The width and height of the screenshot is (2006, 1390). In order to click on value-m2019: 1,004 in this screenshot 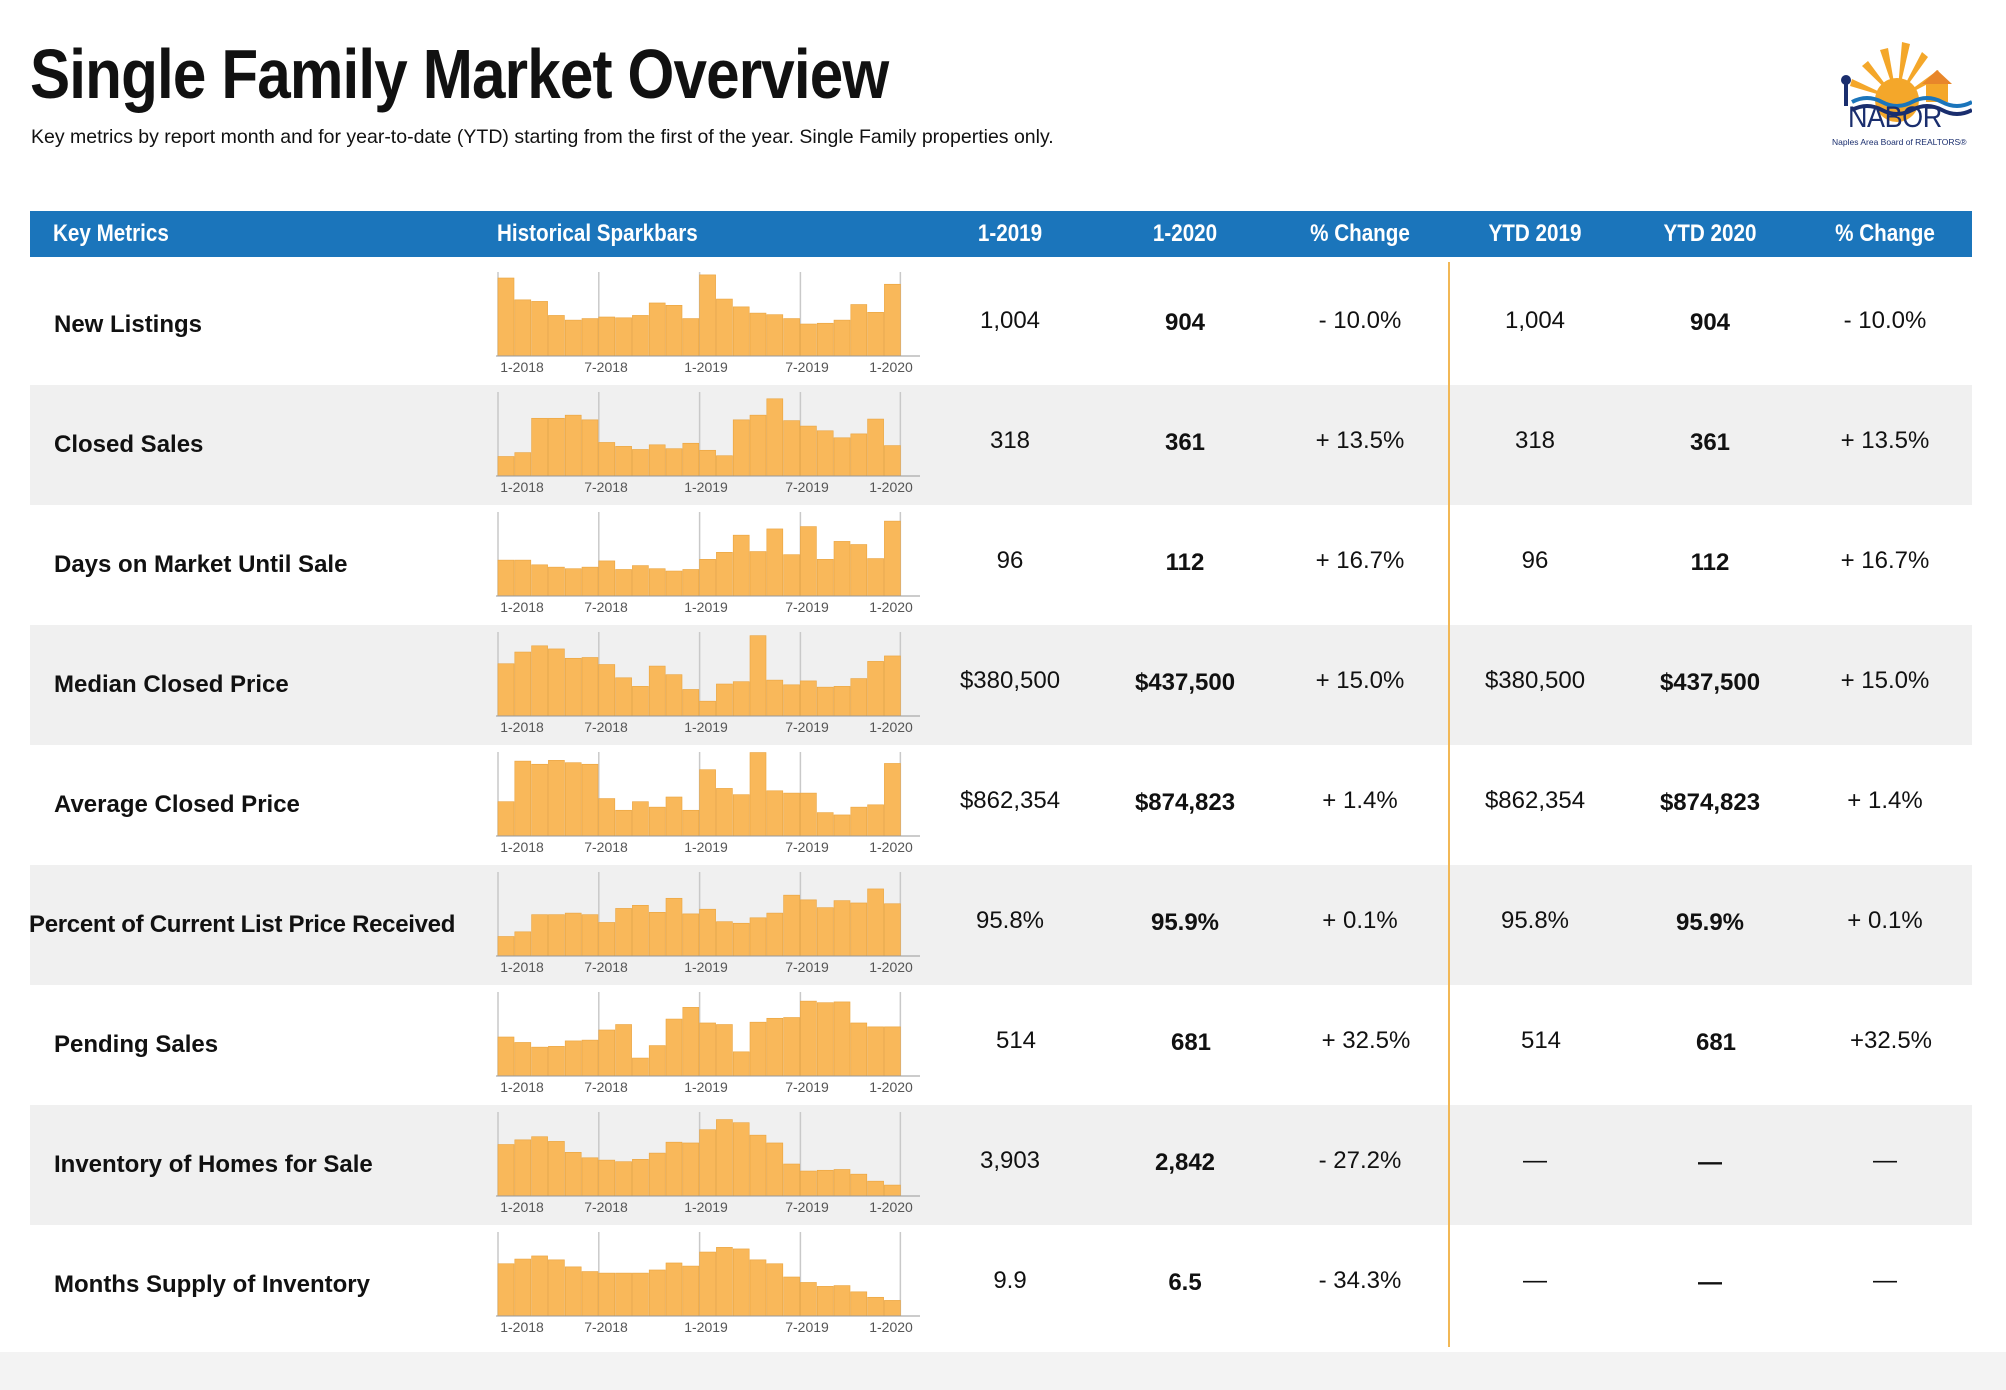, I will do `click(1010, 320)`.